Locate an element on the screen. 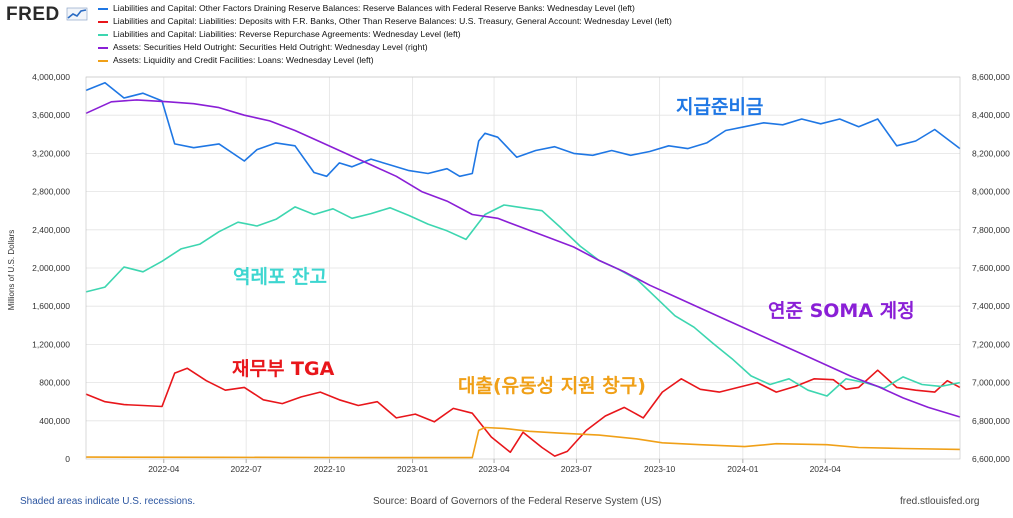 The width and height of the screenshot is (1013, 518). y-tick-label-left: 0 is located at coordinates (67, 459).